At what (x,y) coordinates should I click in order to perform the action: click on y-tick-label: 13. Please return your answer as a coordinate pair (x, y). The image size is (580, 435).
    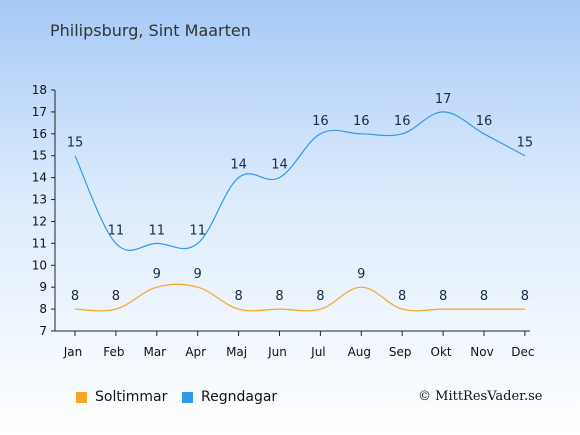
    Looking at the image, I should click on (39, 200).